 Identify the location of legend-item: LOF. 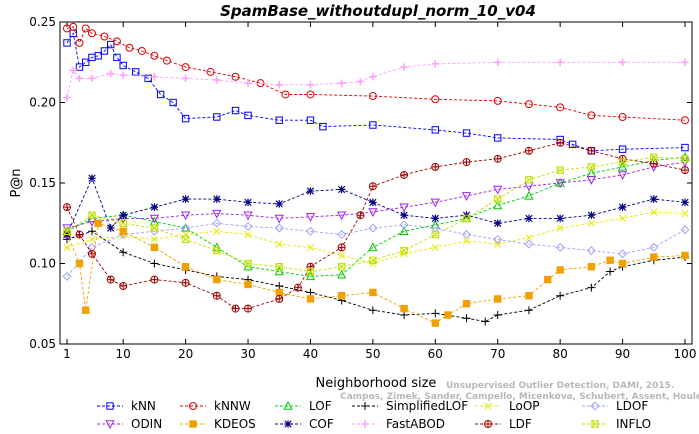
(303, 406).